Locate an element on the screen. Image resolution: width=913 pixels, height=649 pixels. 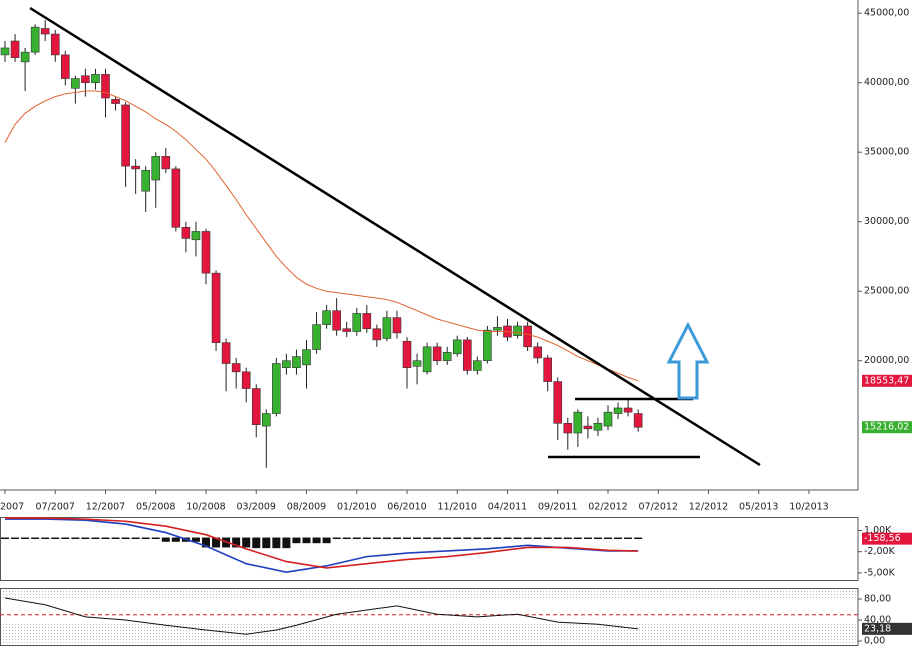
x-tick-label: 06/2010 is located at coordinates (406, 507).